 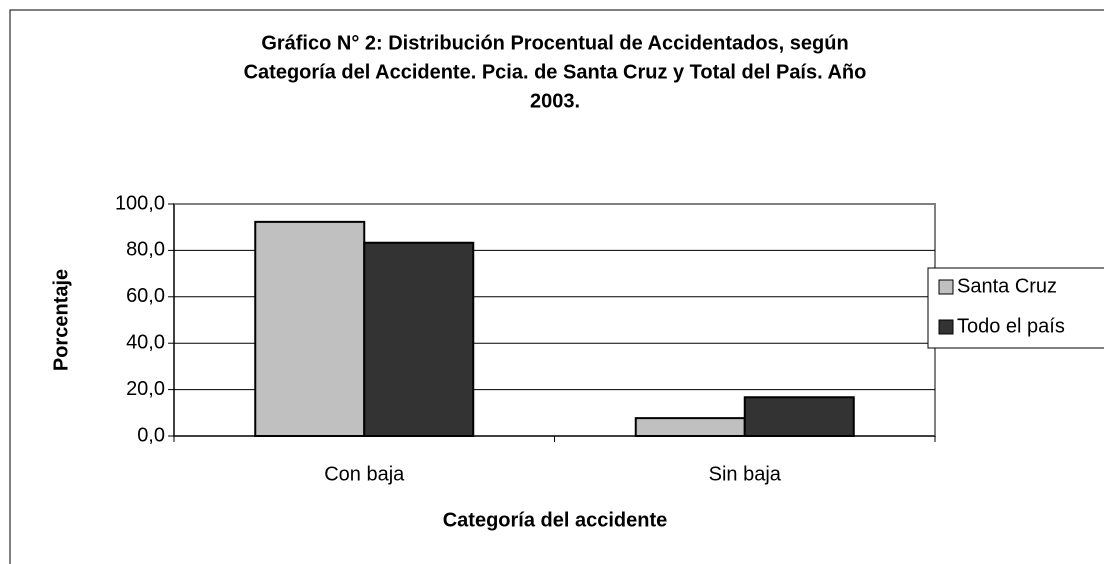 I want to click on y-tick-label: 60,0, so click(x=145, y=296).